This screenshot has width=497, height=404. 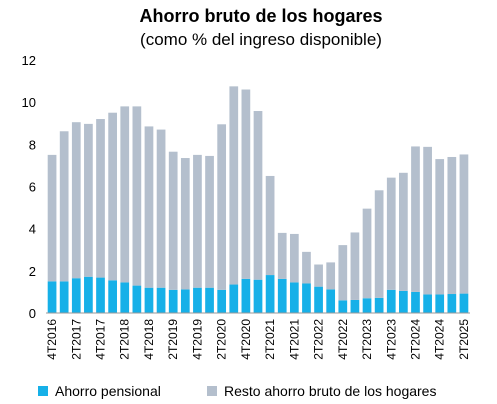 I want to click on y-tick-label: 12, so click(x=29, y=60).